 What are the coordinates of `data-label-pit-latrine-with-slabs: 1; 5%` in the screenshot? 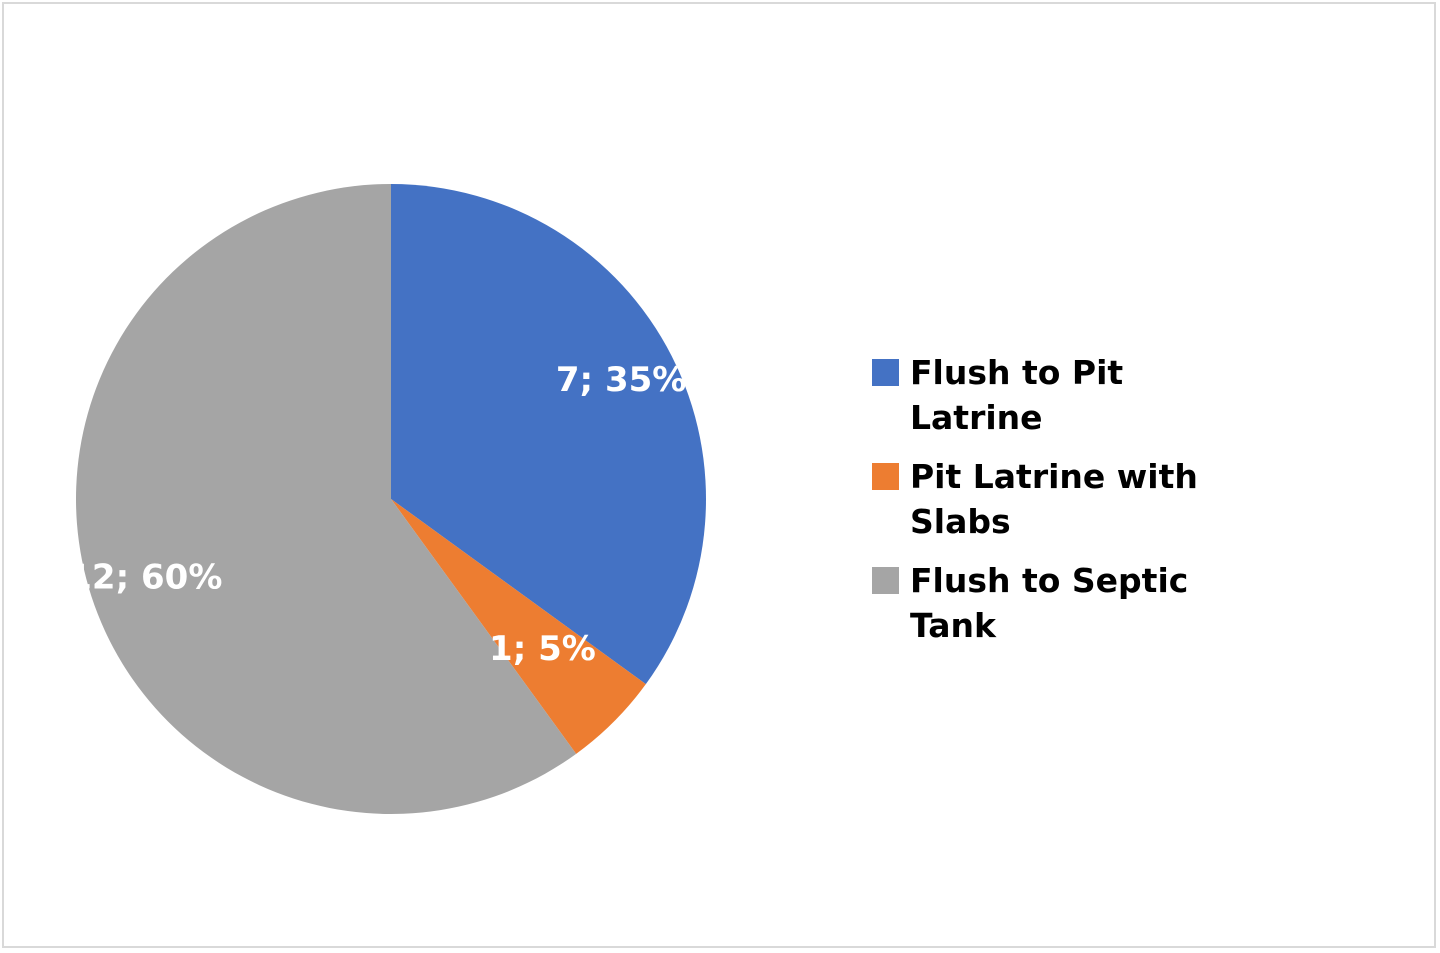 It's located at (542, 649).